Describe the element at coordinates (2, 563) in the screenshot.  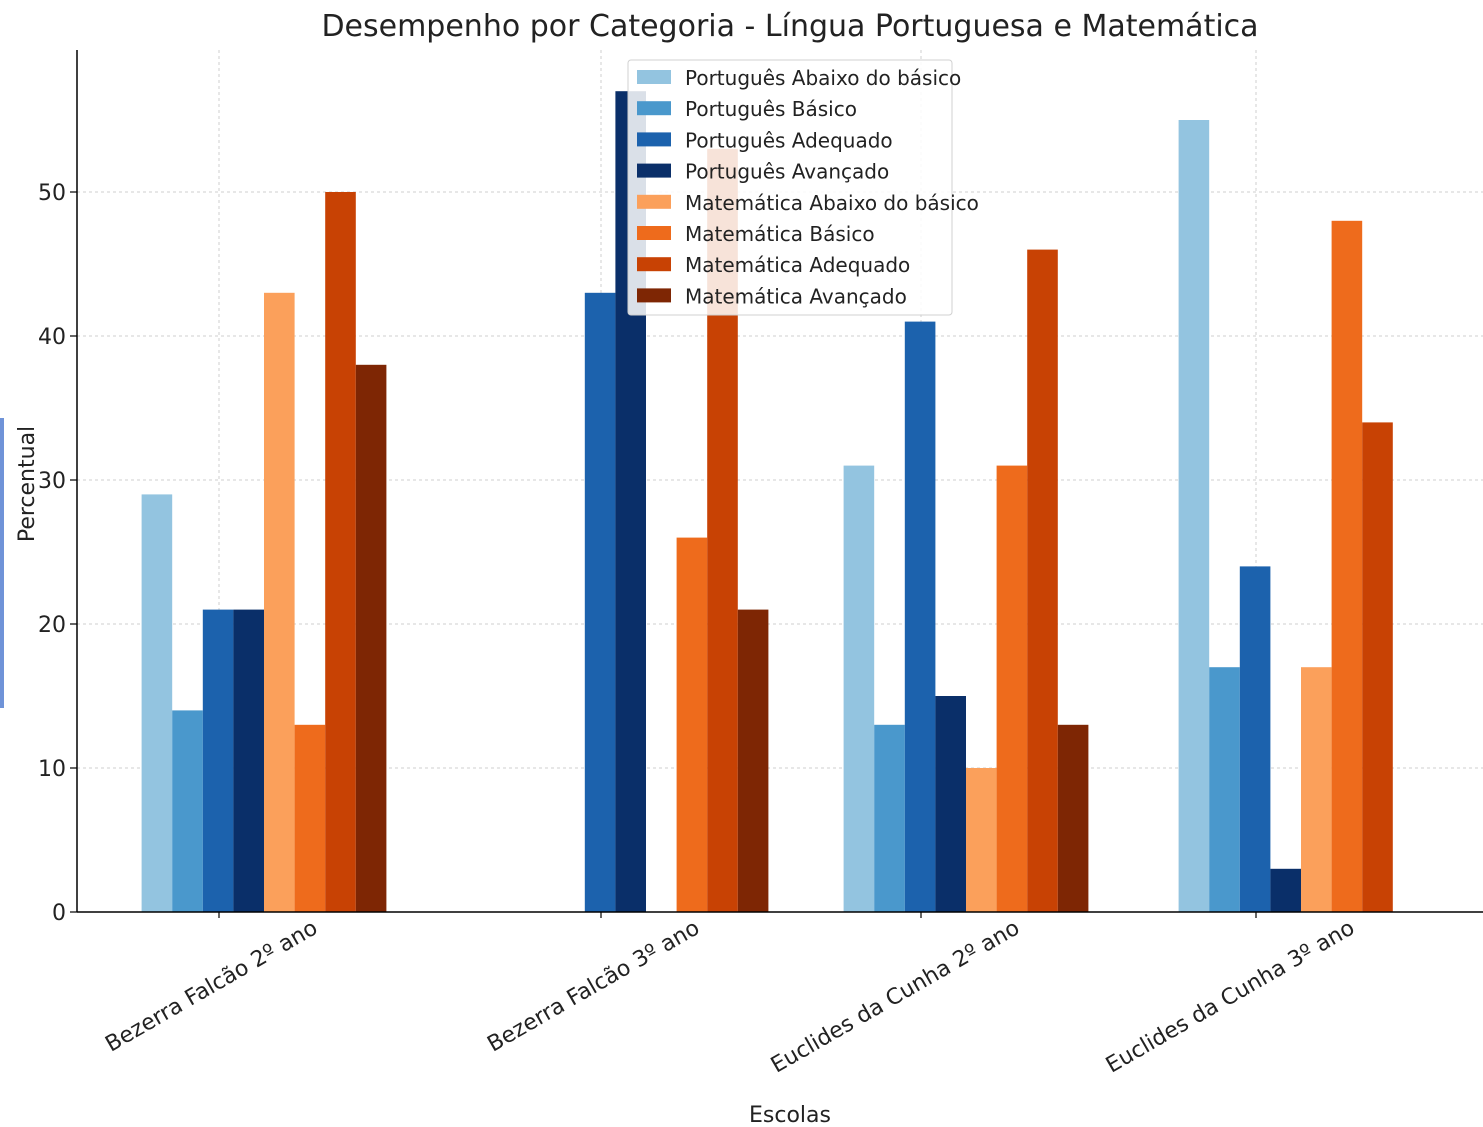
I see `left-edge-accent` at that location.